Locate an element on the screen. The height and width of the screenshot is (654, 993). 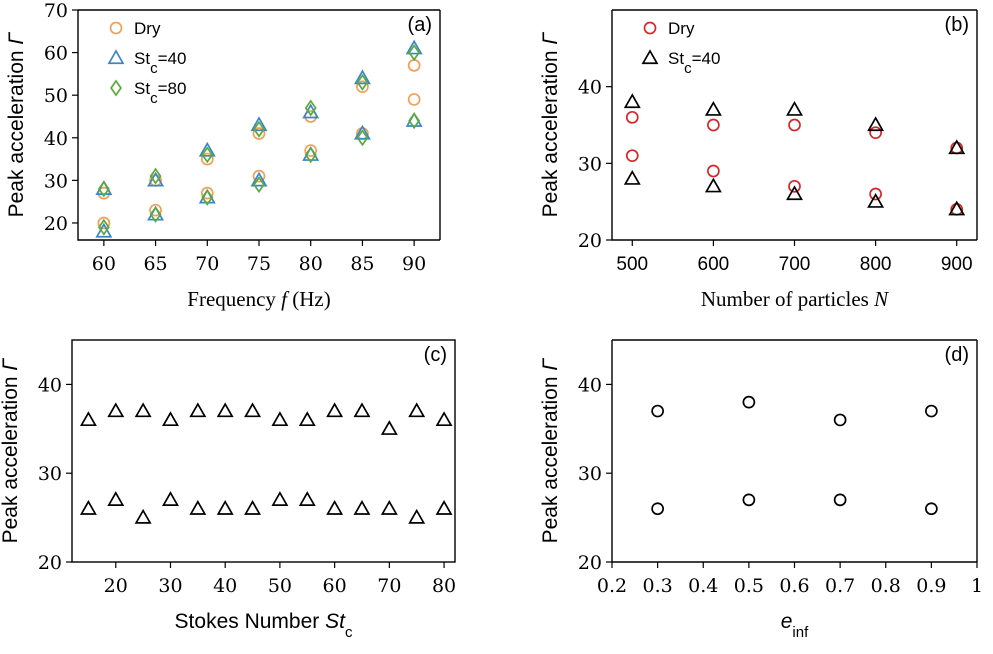
x-tick-label: 900 is located at coordinates (957, 264).